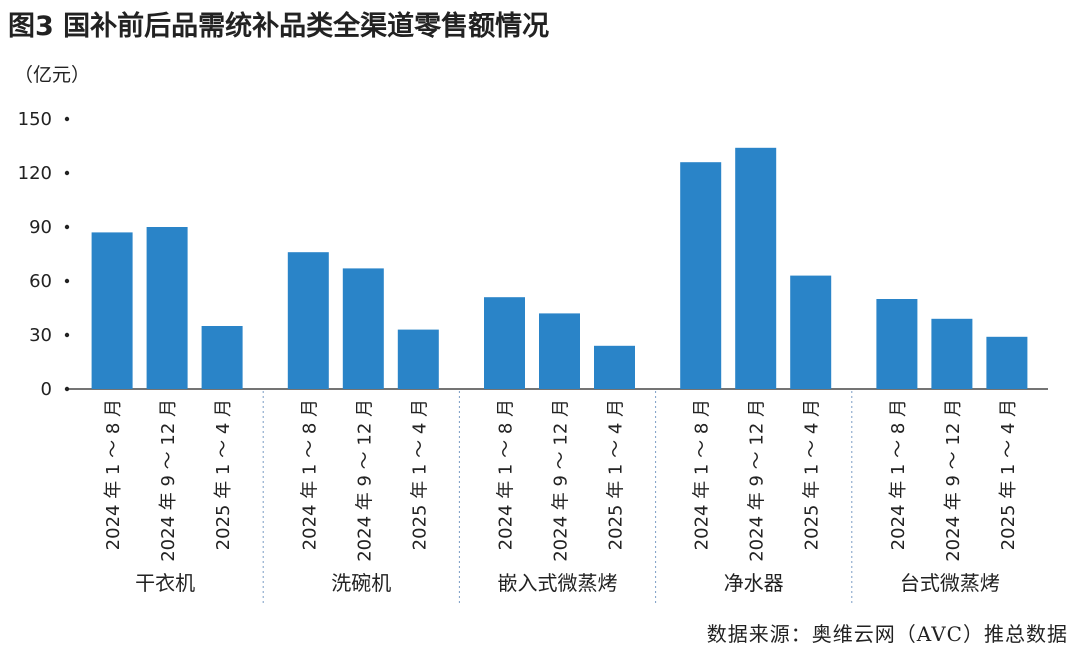 This screenshot has width=1080, height=647. Describe the element at coordinates (558, 583) in the screenshot. I see `category-label: 嵌入式微蒸烤` at that location.